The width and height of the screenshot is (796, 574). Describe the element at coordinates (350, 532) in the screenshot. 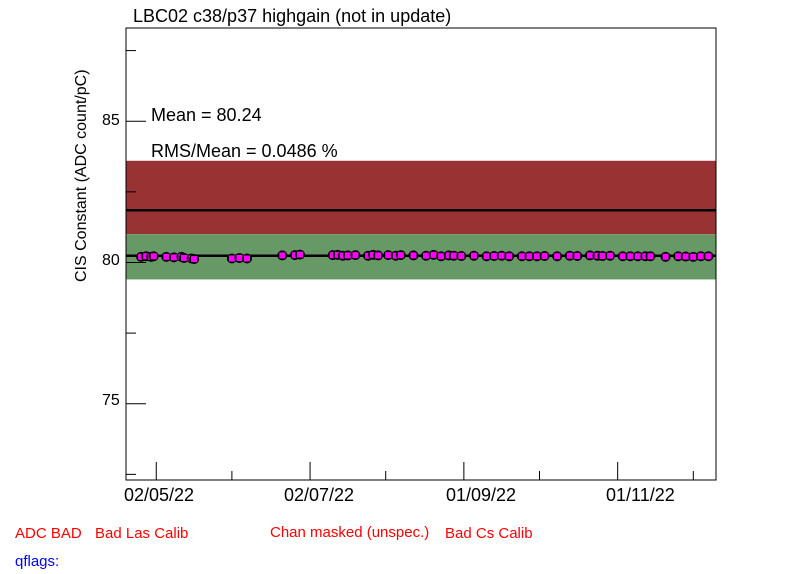

I see `chan-masked-label: Chan masked (unspec.)` at that location.